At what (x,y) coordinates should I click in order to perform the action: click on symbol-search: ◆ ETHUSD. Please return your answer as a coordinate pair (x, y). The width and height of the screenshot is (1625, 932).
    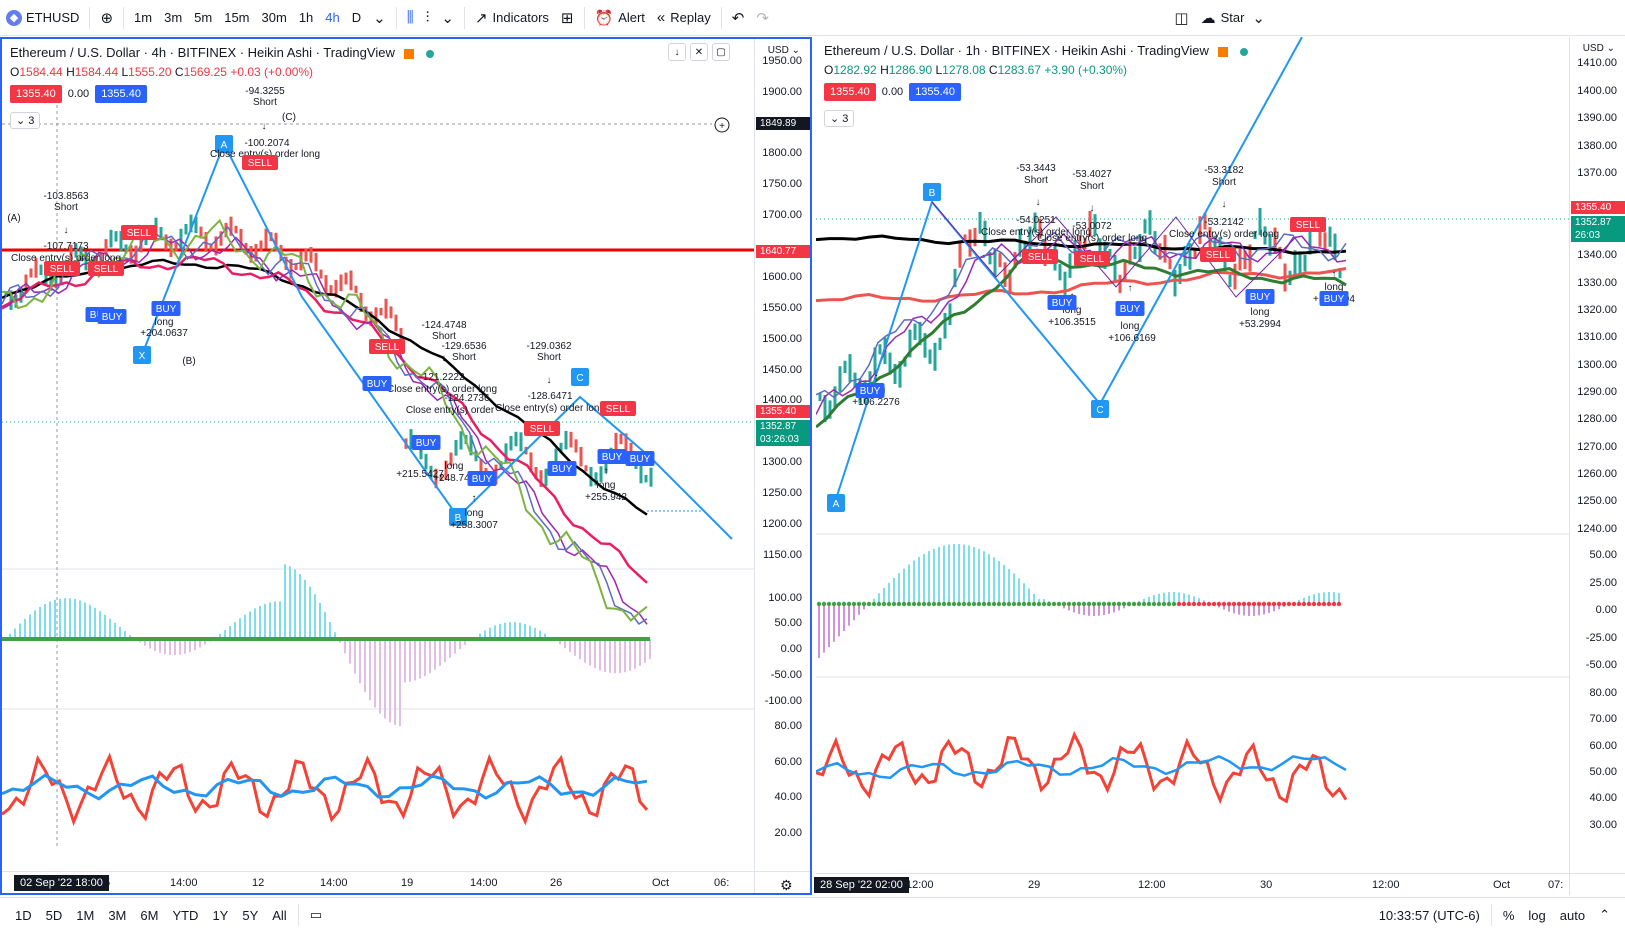
    Looking at the image, I should click on (42, 18).